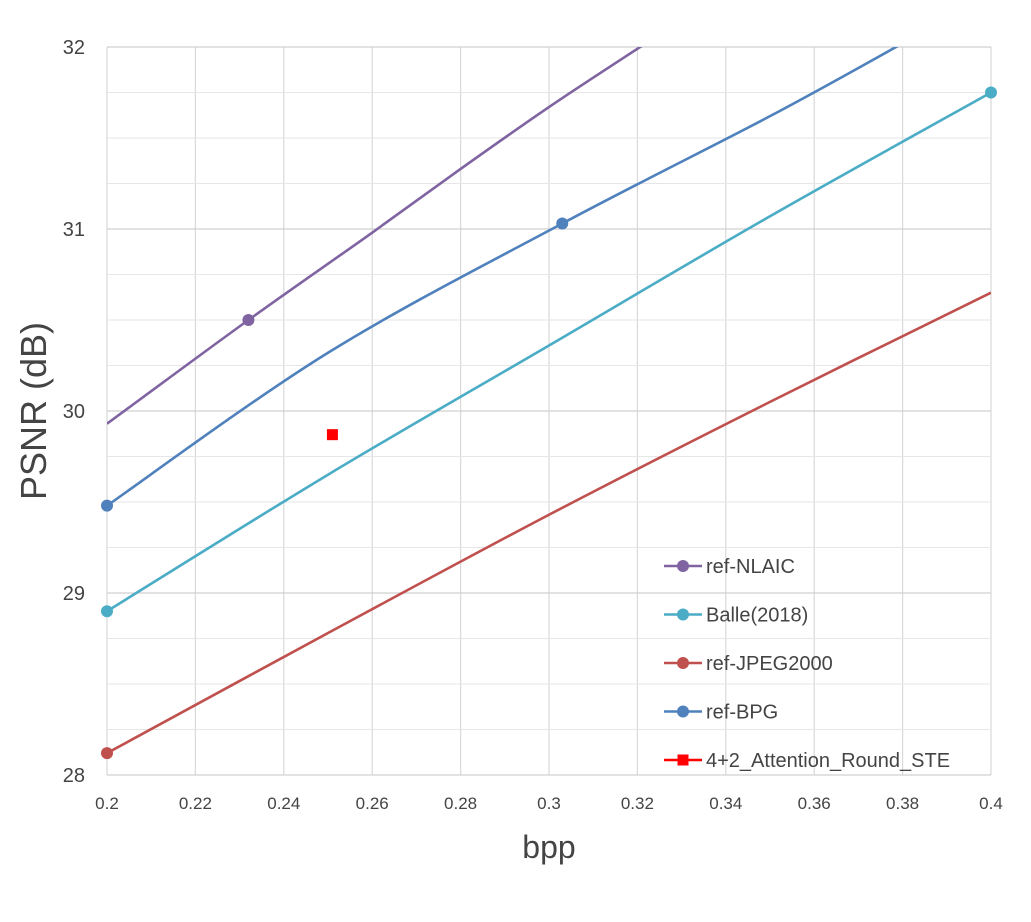 The image size is (1031, 922). I want to click on legend-item-4-2-attention-round-ste: 4+2_Attention_Round_STE, so click(807, 761).